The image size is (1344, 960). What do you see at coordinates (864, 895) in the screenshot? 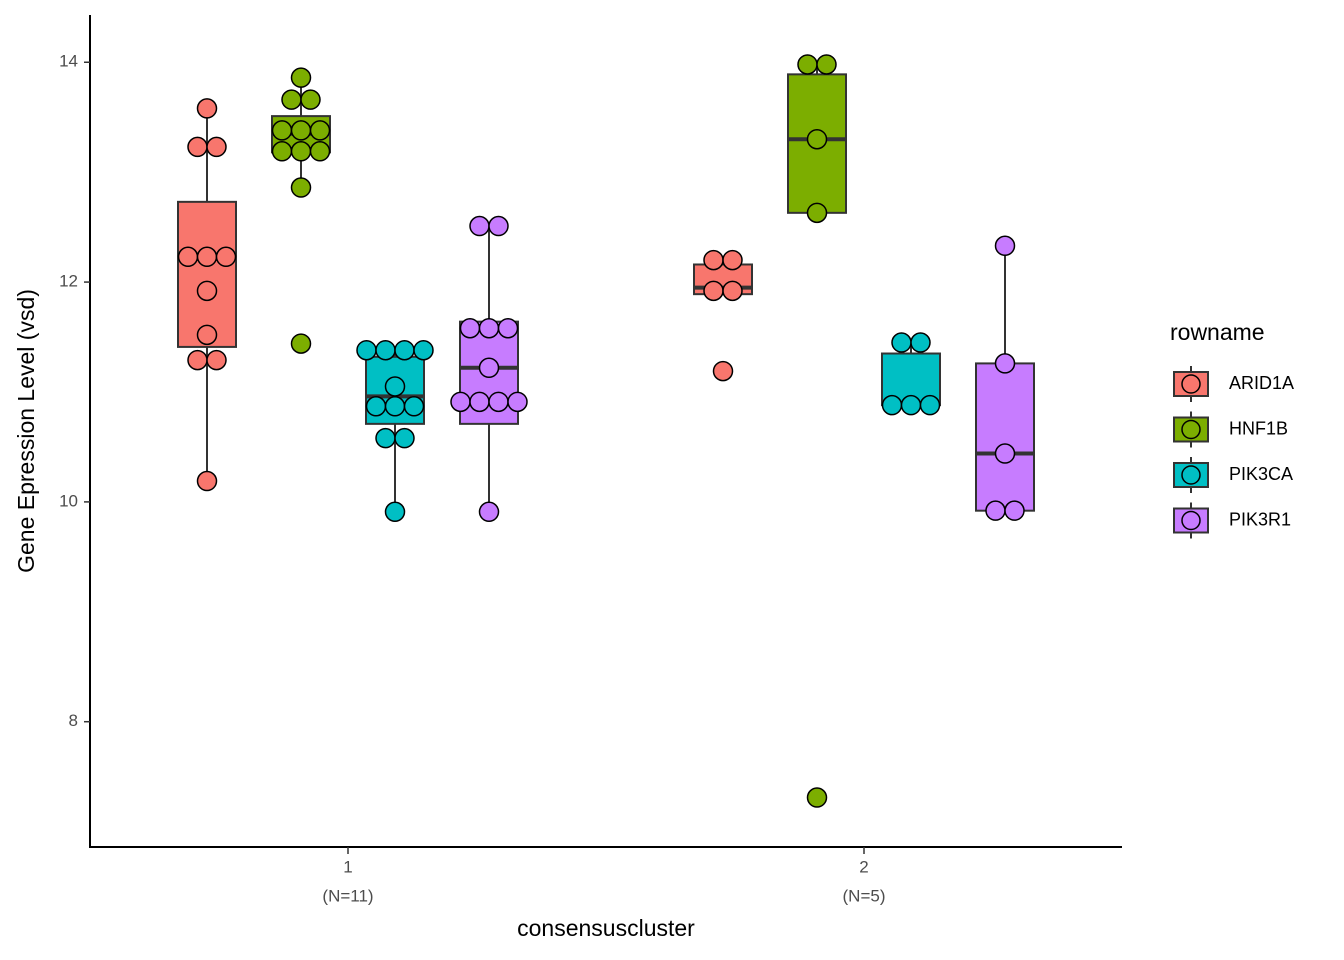
I see `x-tick-count: (N=5)` at bounding box center [864, 895].